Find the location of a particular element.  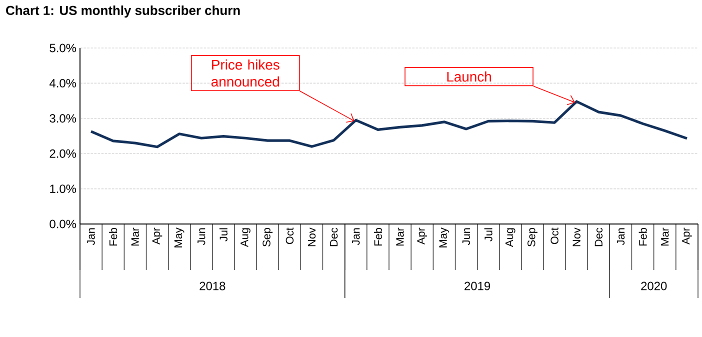

text: 2019 is located at coordinates (477, 286).